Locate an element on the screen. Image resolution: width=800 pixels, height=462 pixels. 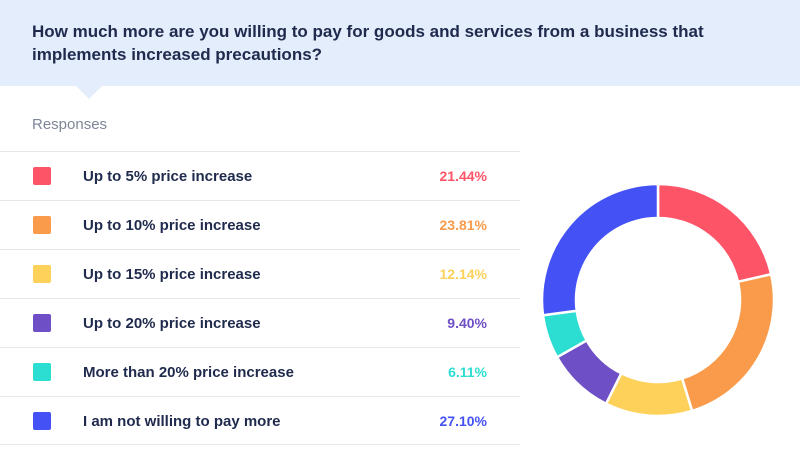
legend-row: Up to 20% price increase 9.40% is located at coordinates (260, 322).